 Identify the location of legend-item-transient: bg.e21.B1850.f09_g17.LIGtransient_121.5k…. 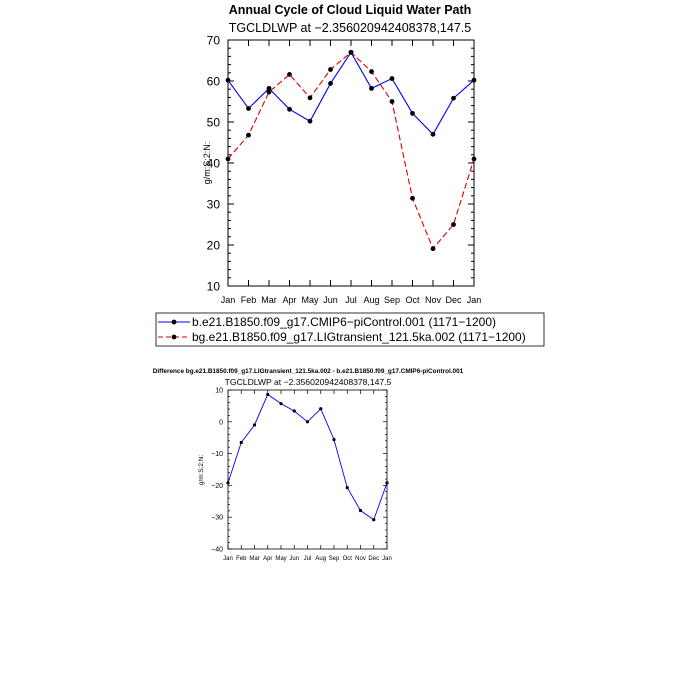
(342, 337).